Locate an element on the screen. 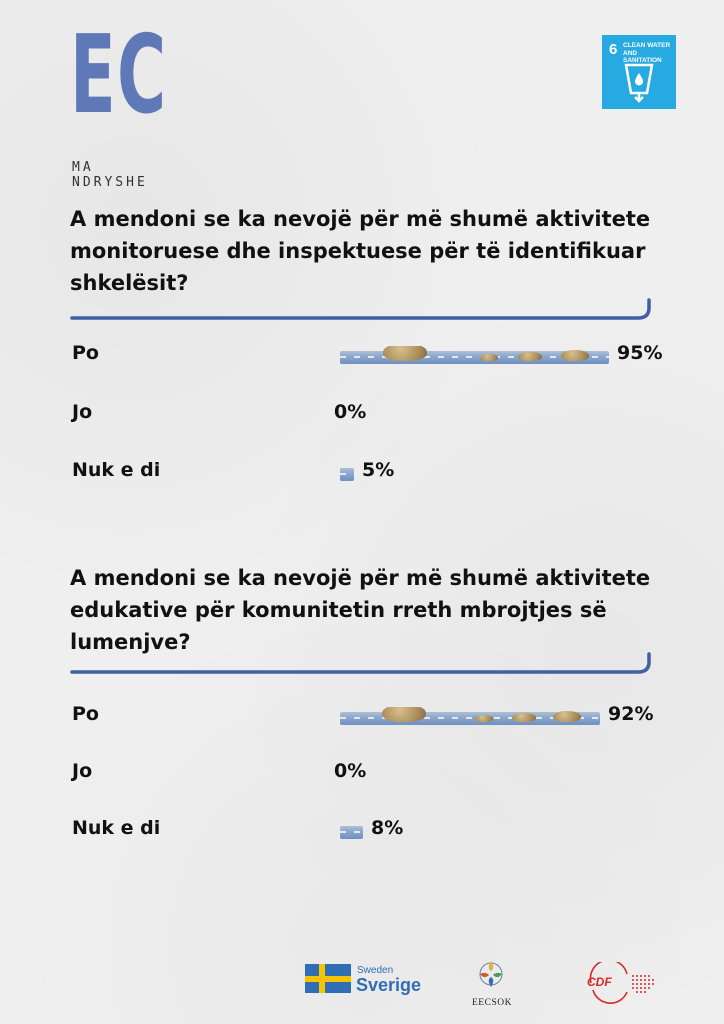 The width and height of the screenshot is (724, 1024). q1-po-value: 95% is located at coordinates (640, 353).